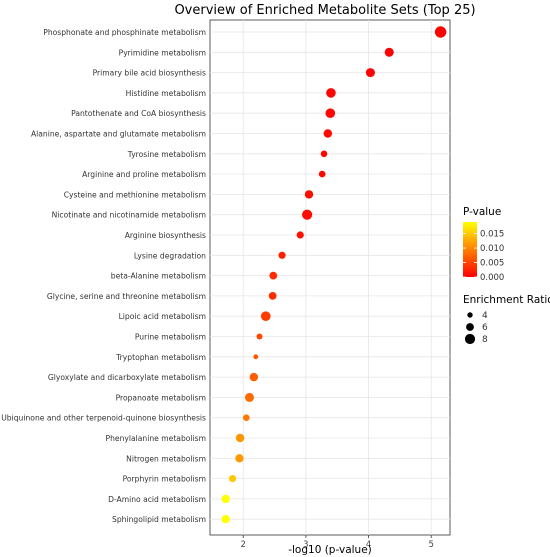 The image size is (550, 557). I want to click on size-legend-label: 4, so click(485, 316).